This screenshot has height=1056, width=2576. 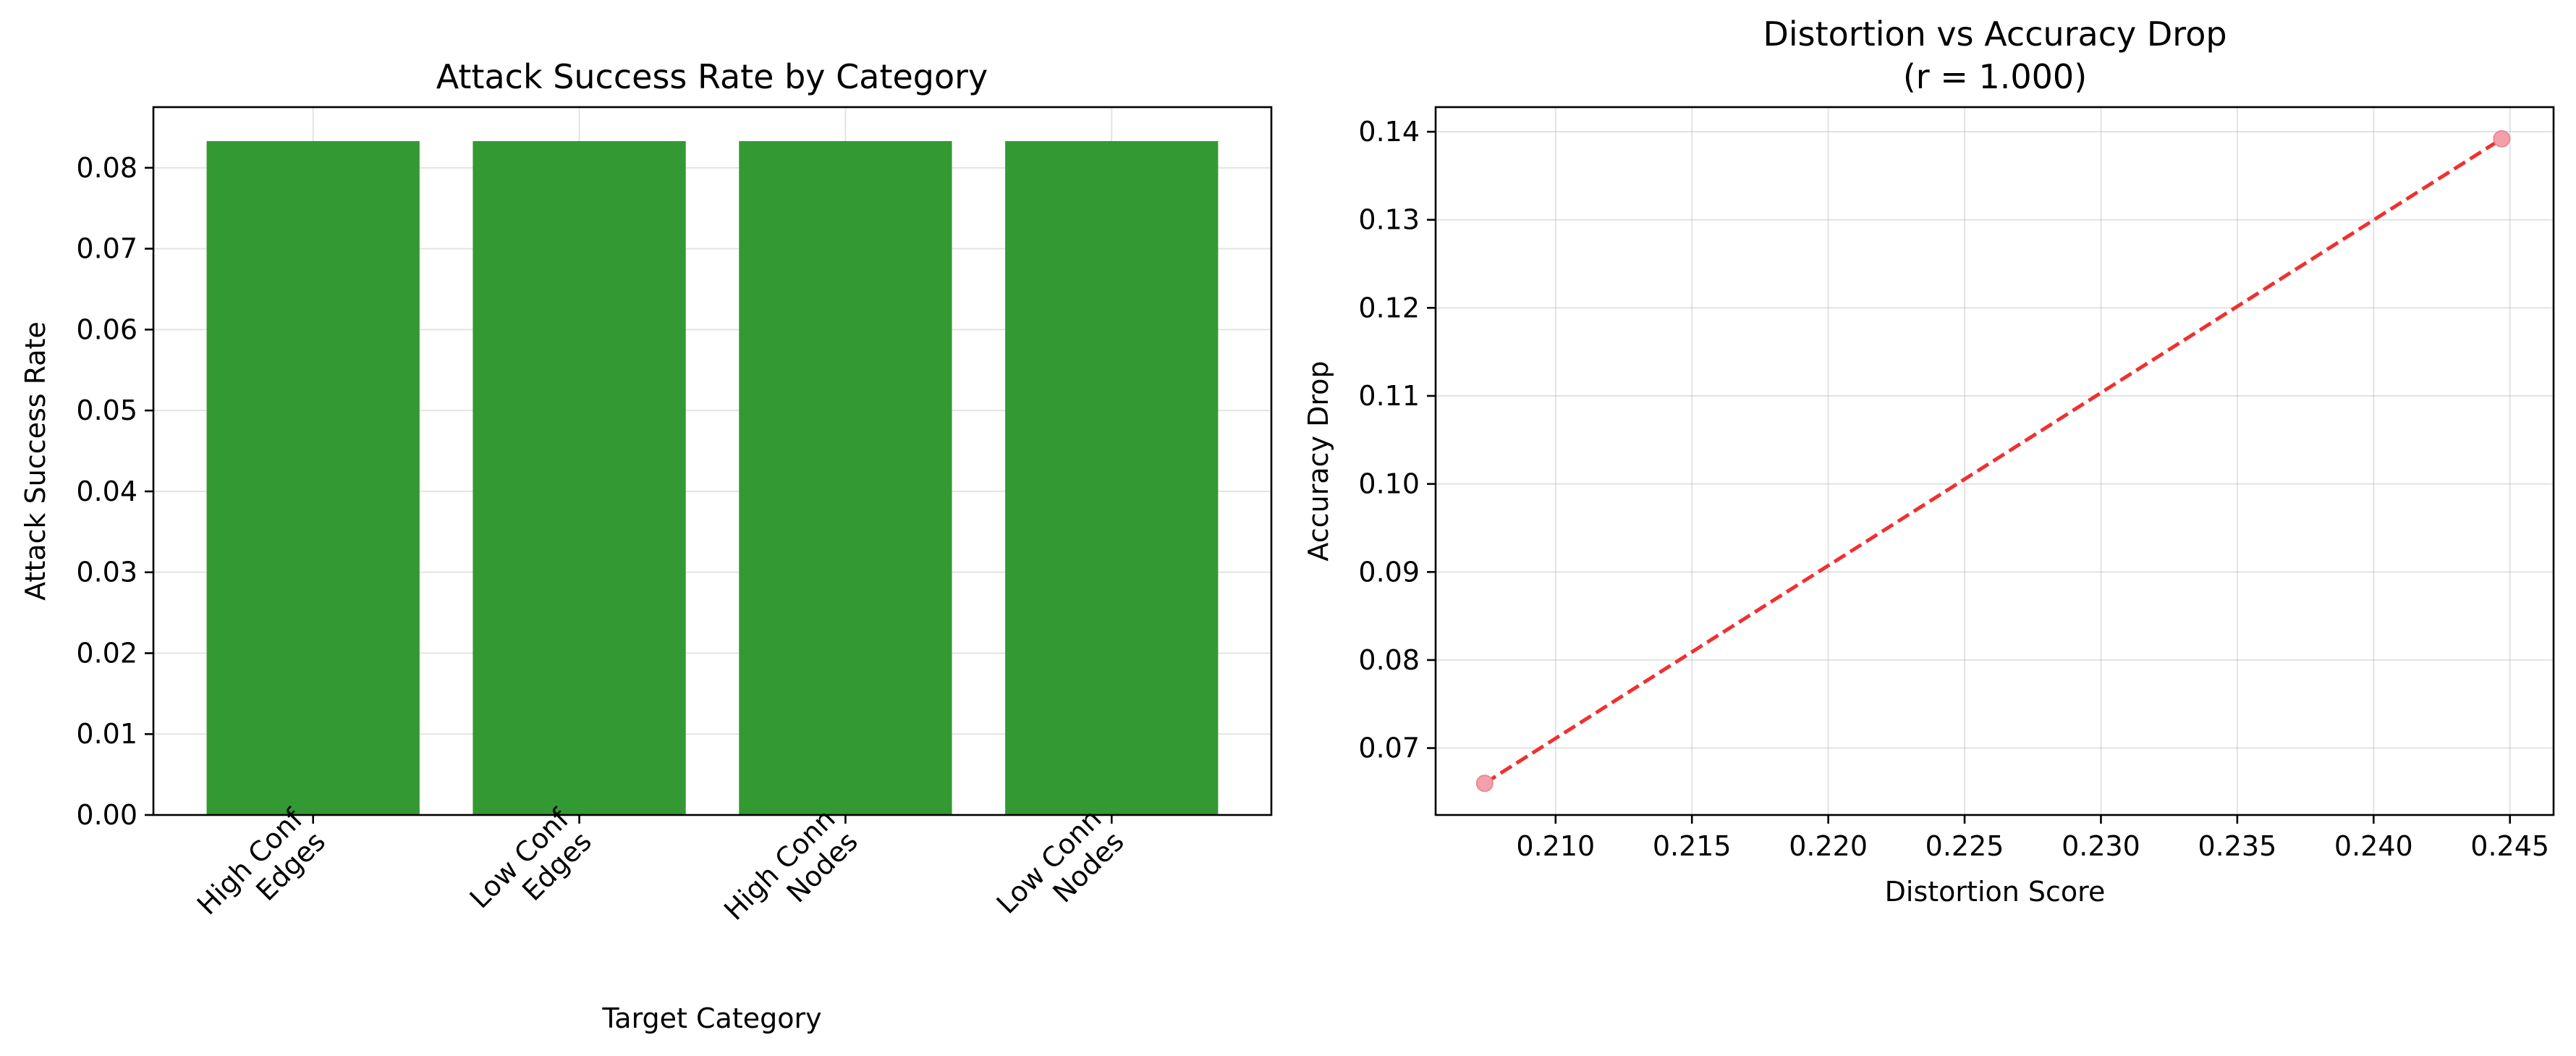 I want to click on bar-chart-y-tick-label: 0.08, so click(x=107, y=168).